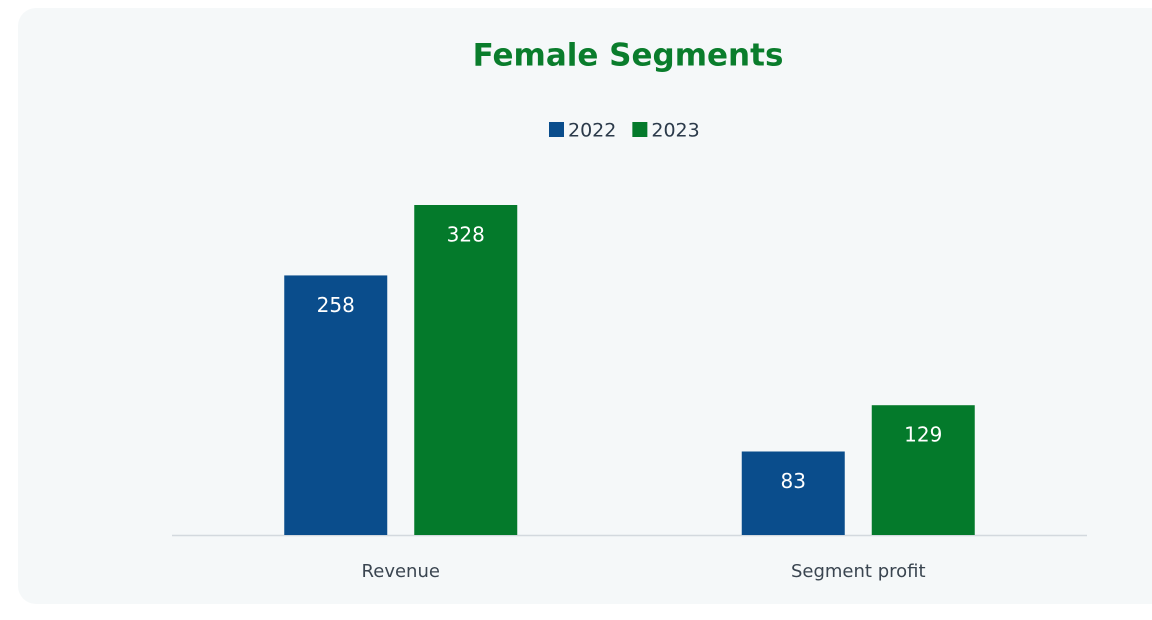  Describe the element at coordinates (923, 435) in the screenshot. I see `value-label: 129` at that location.